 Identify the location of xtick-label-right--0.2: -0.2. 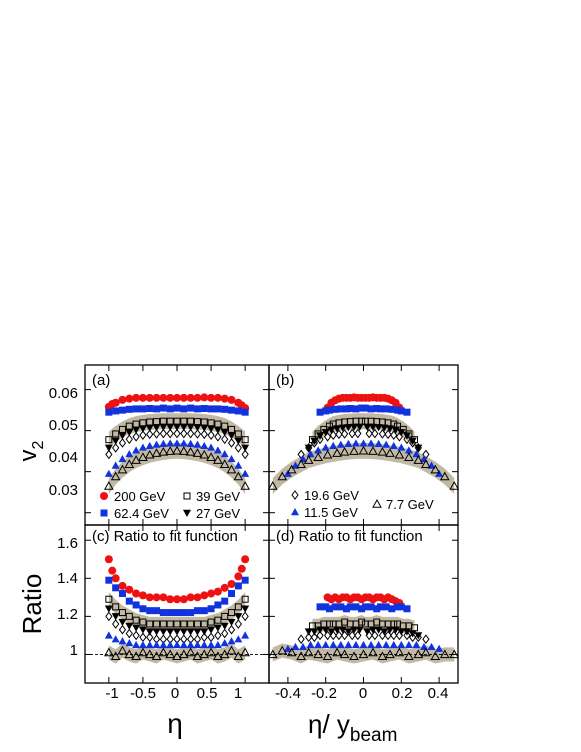
(324, 693).